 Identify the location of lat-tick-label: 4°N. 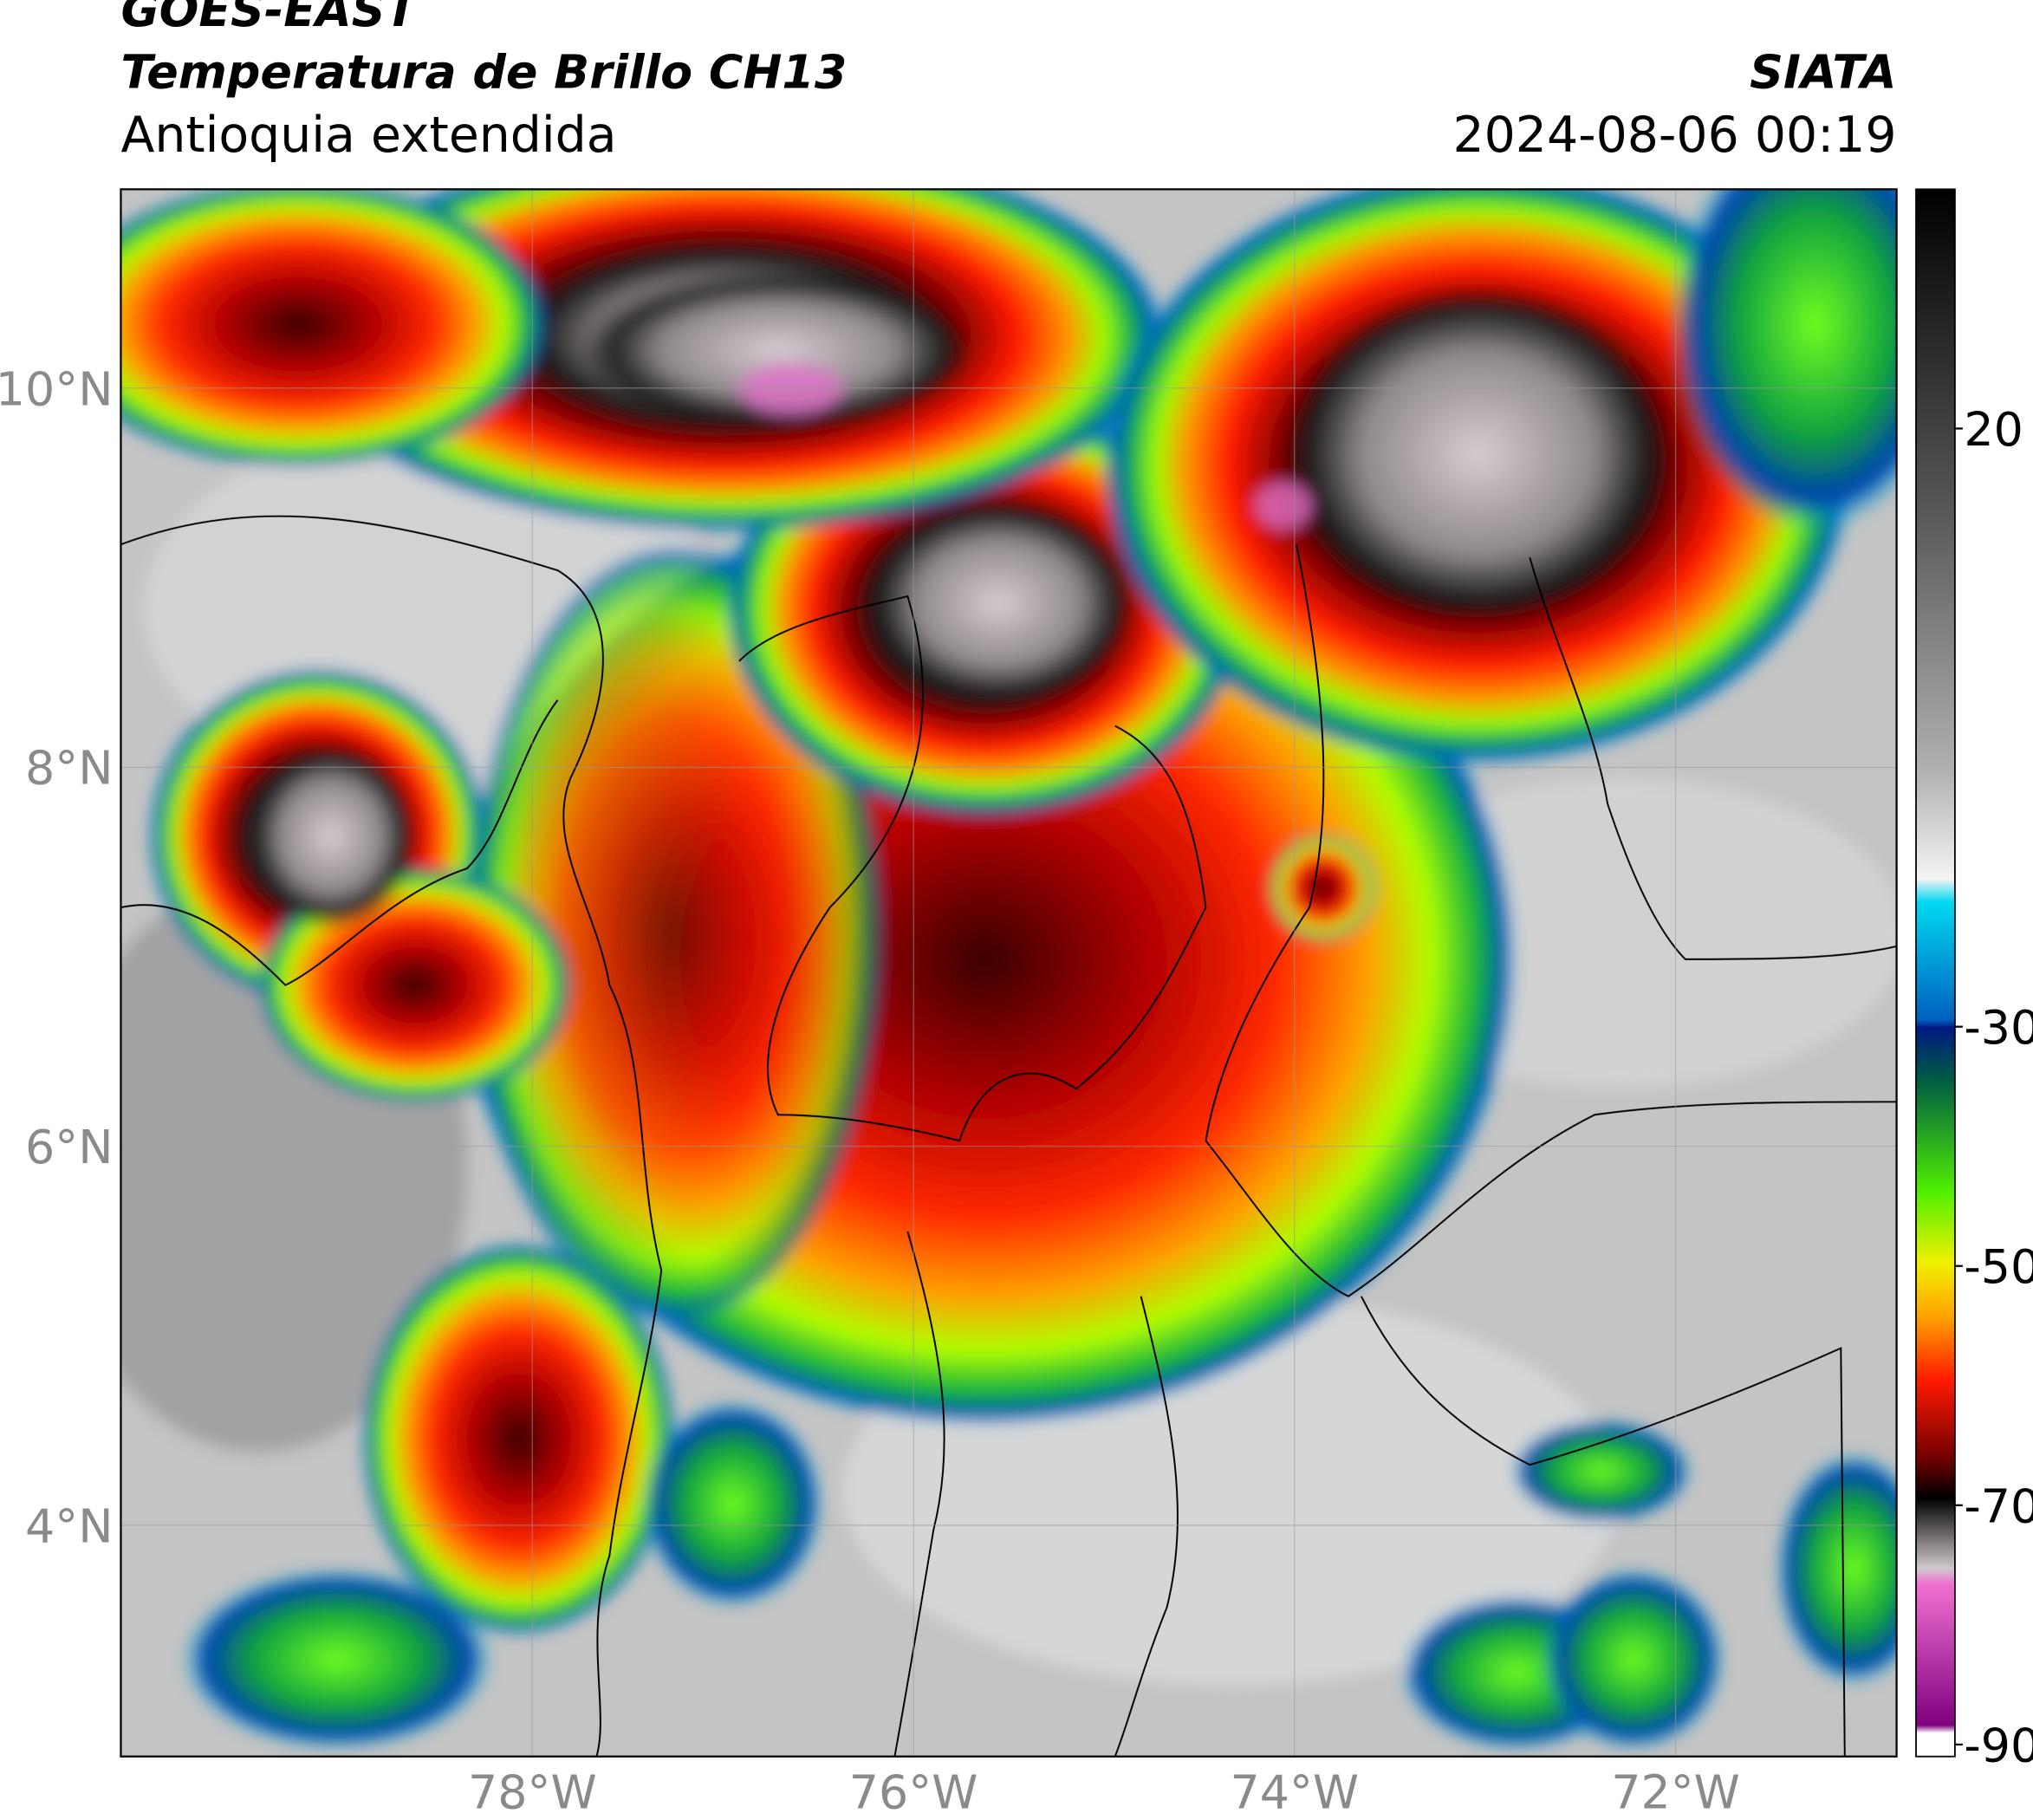
(69, 1525).